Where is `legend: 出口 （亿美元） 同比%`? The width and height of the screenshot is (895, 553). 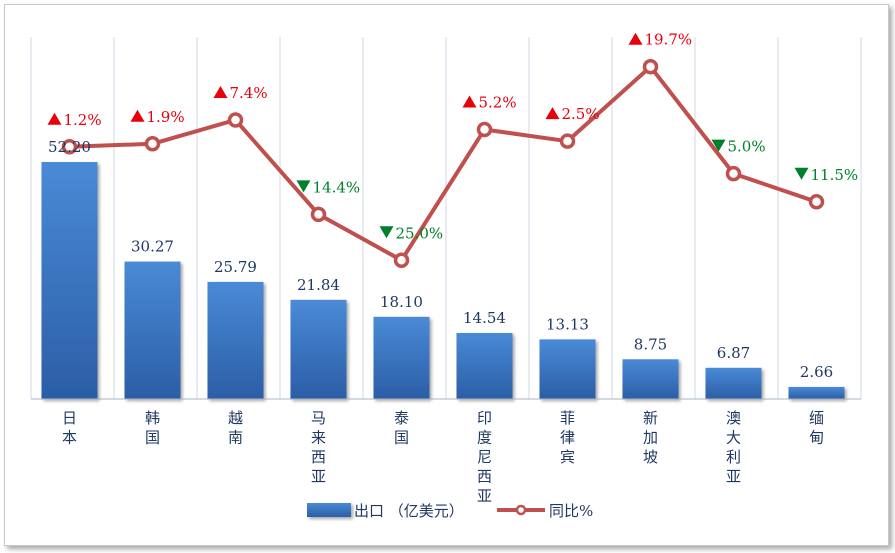
legend: 出口 （亿美元） 同比% is located at coordinates (450, 511).